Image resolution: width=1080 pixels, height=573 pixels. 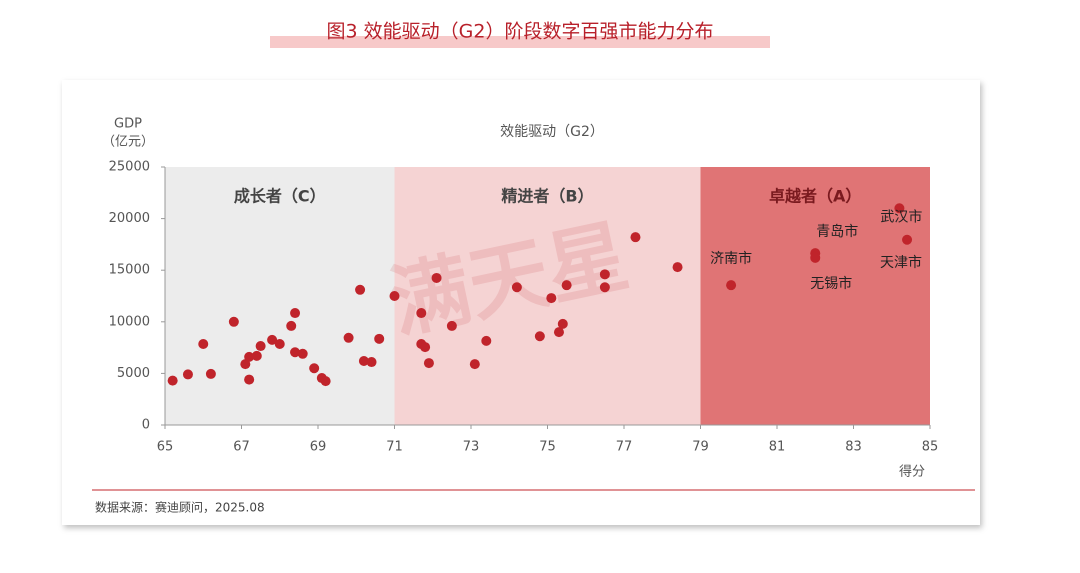 I want to click on x-axis-label: 得分, so click(x=912, y=472).